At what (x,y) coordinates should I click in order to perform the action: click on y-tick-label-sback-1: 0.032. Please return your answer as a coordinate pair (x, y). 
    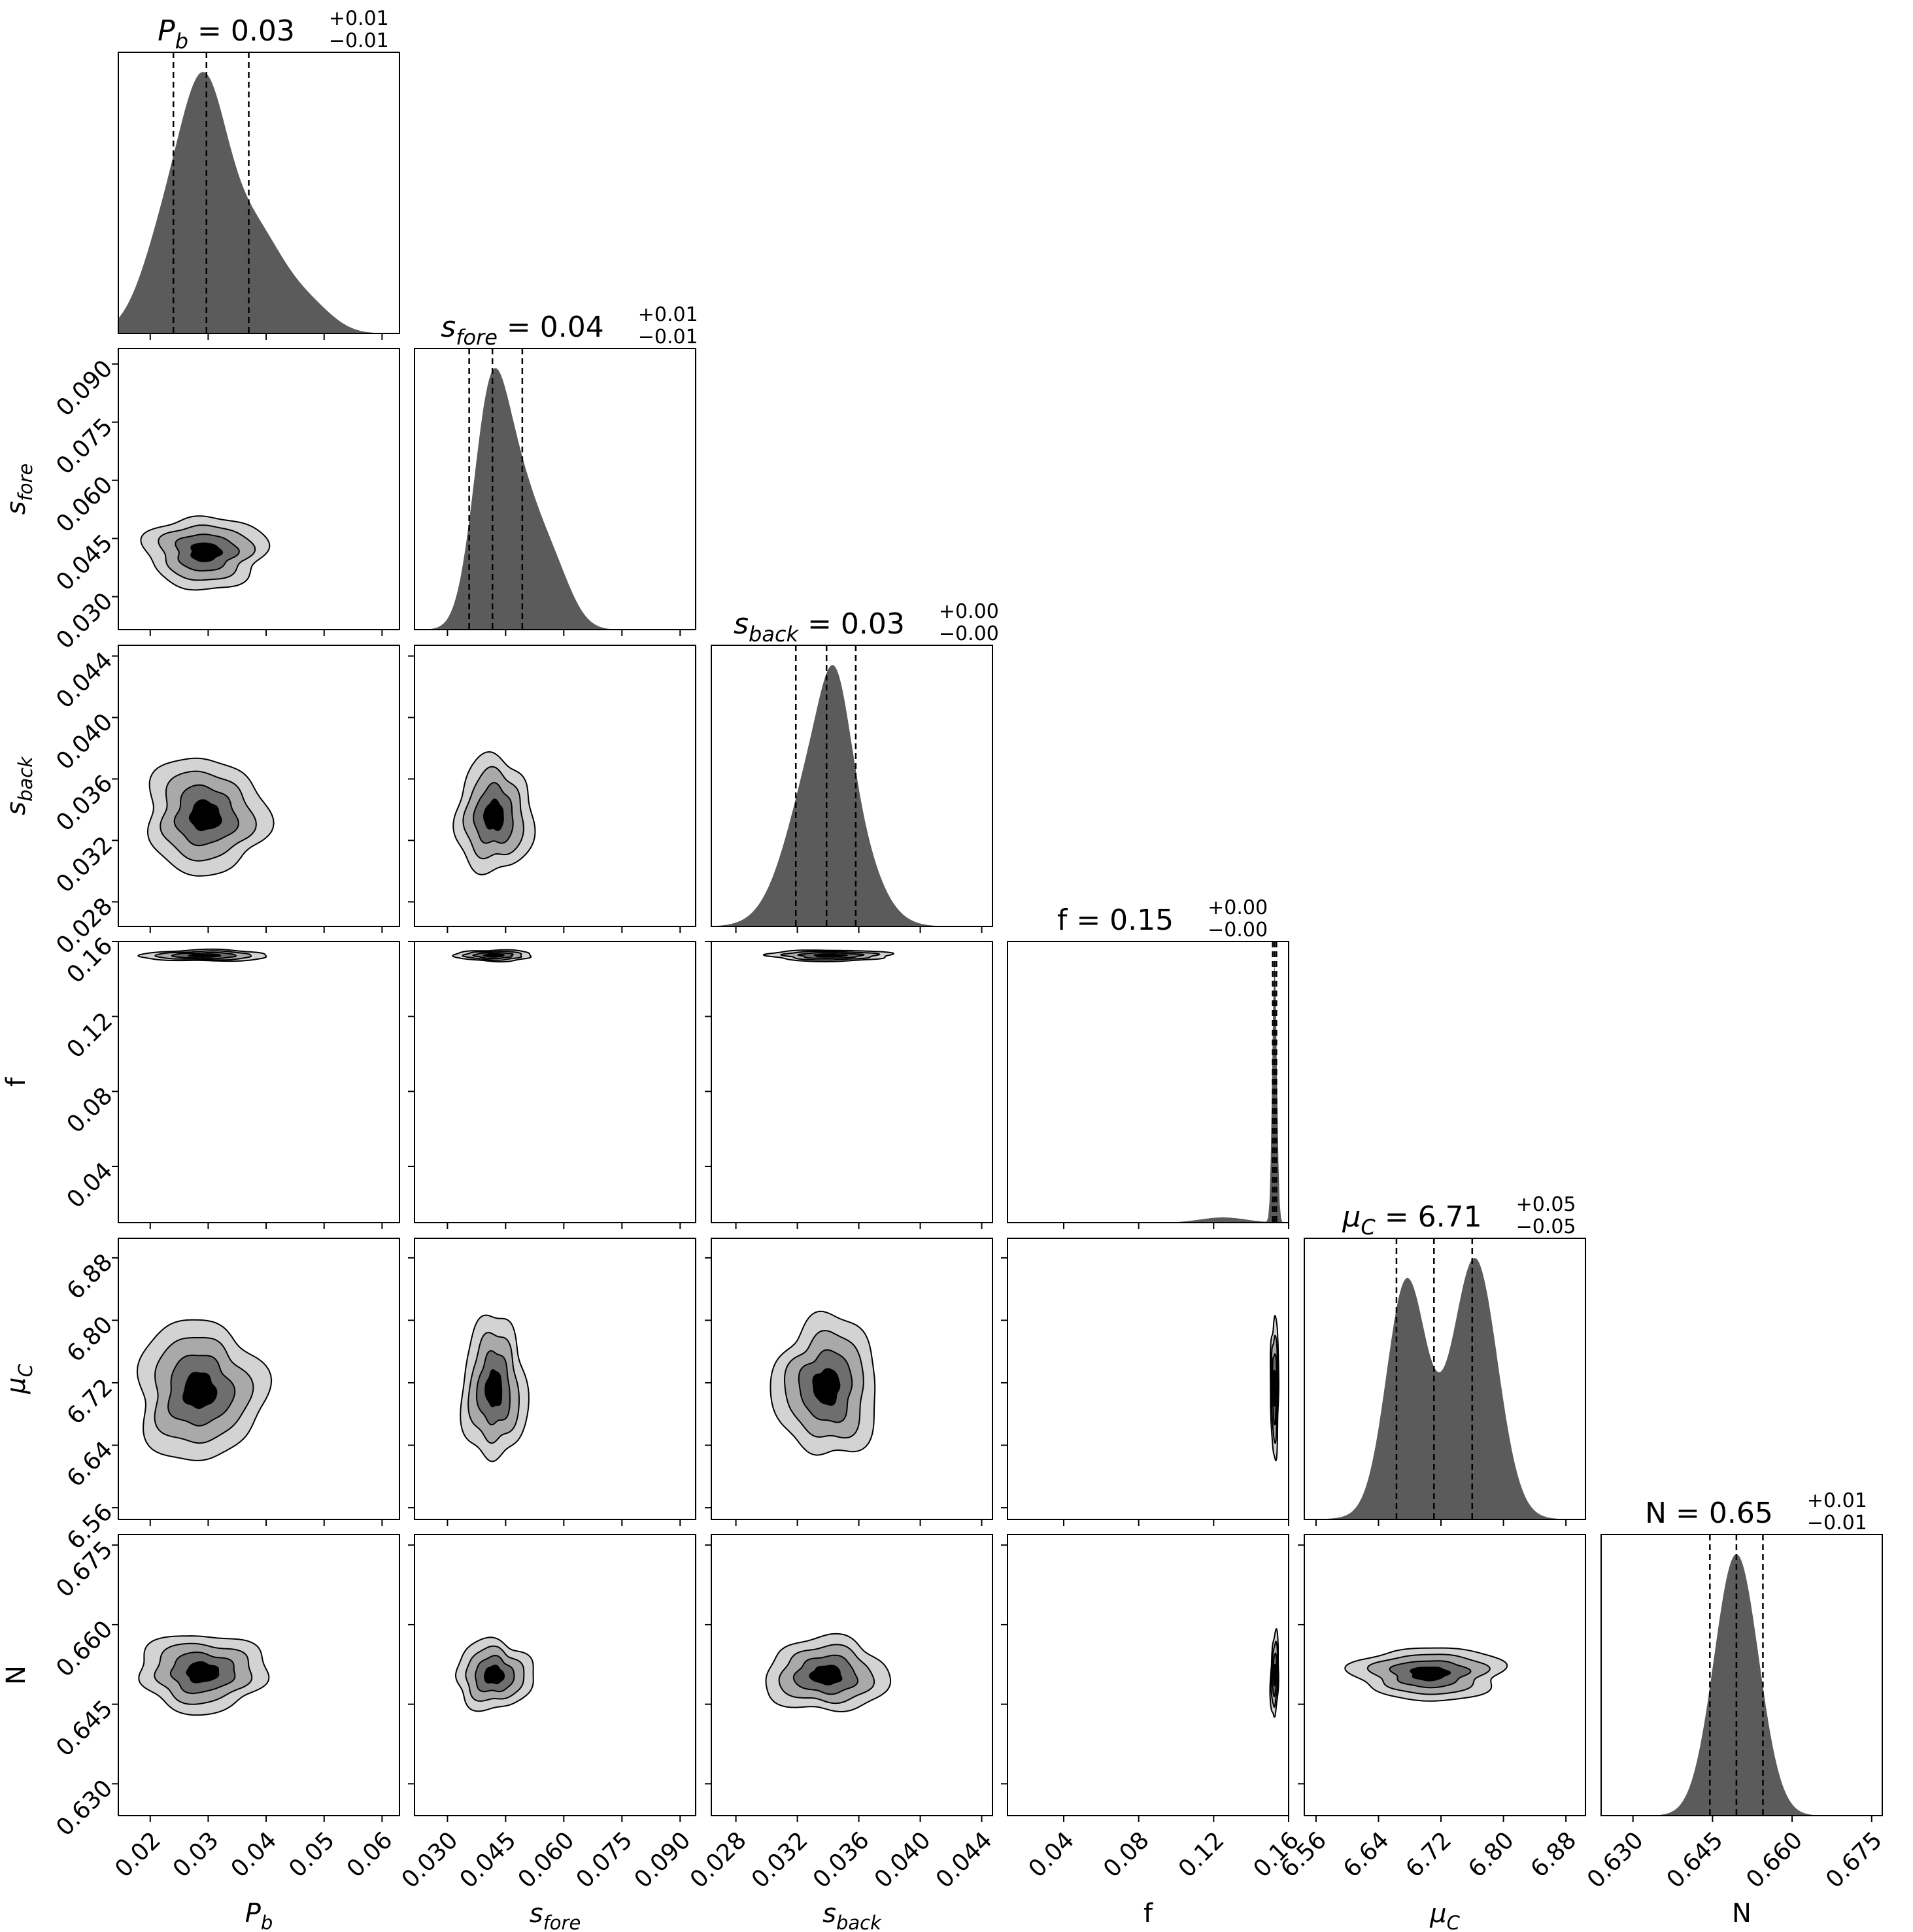
    Looking at the image, I should click on (84, 865).